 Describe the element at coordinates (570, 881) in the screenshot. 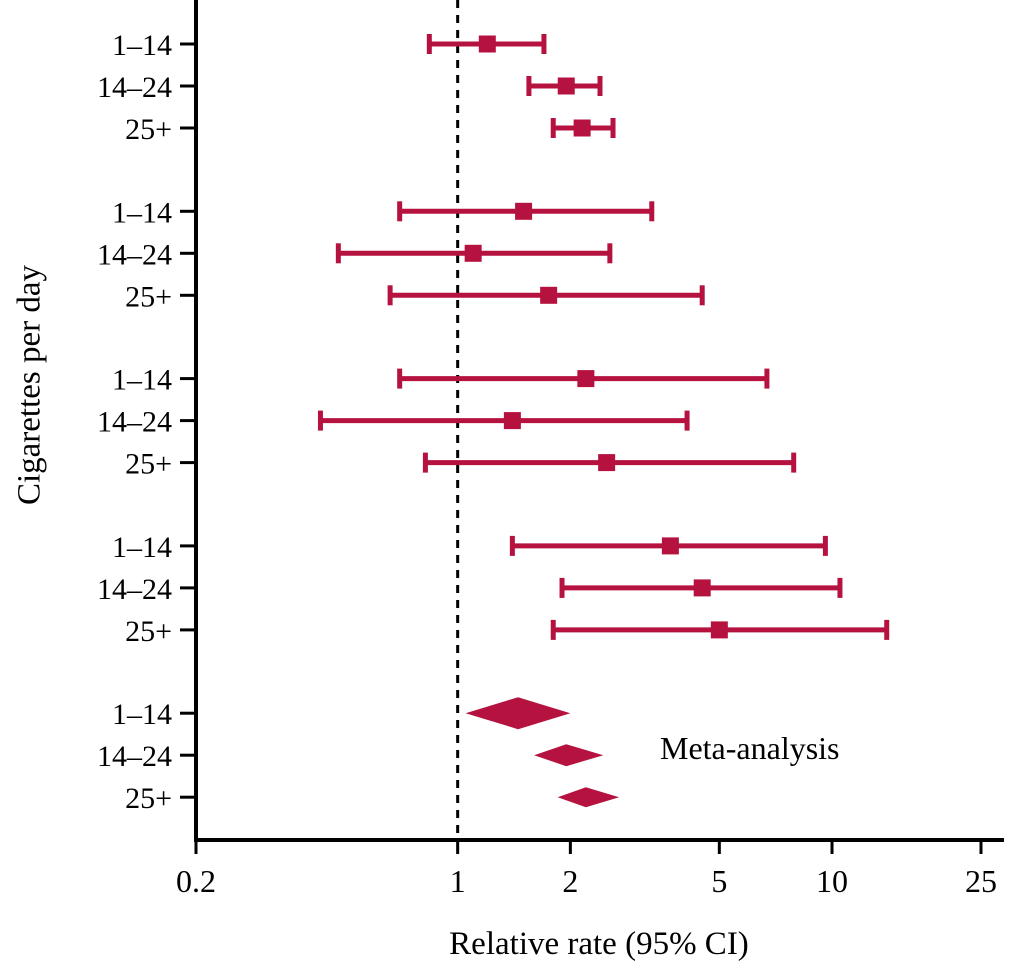

I see `x-tick-label: 2` at that location.